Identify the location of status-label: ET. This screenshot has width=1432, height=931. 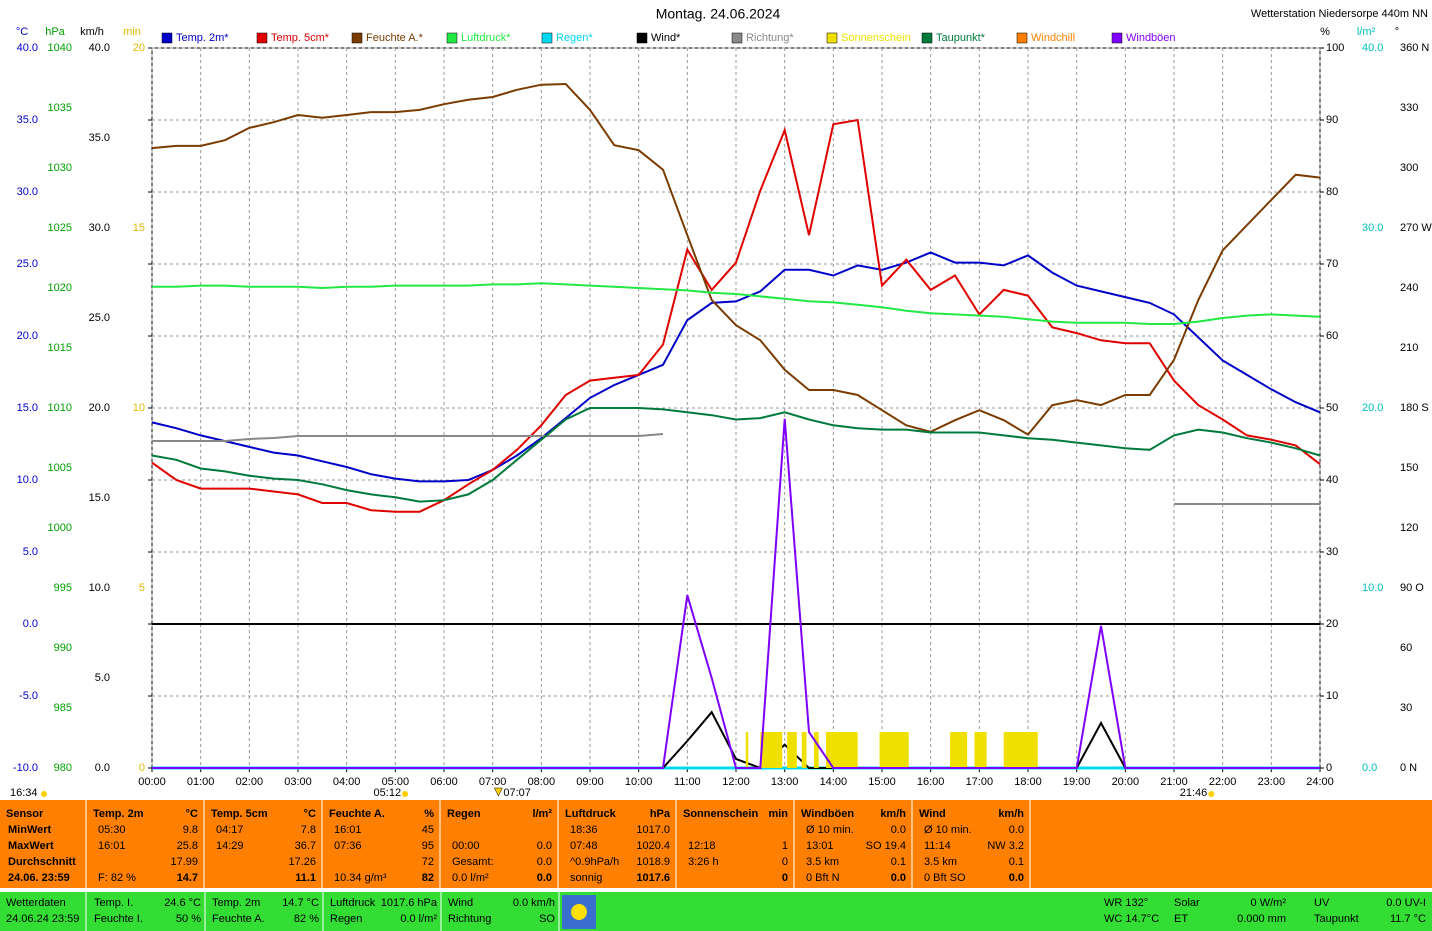
(1181, 919).